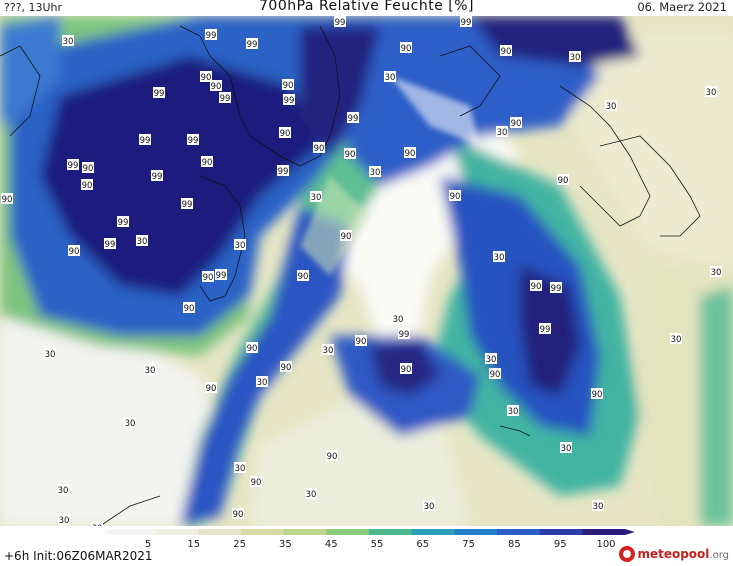 The width and height of the screenshot is (733, 566). What do you see at coordinates (422, 544) in the screenshot?
I see `colorbar-tick: 65` at bounding box center [422, 544].